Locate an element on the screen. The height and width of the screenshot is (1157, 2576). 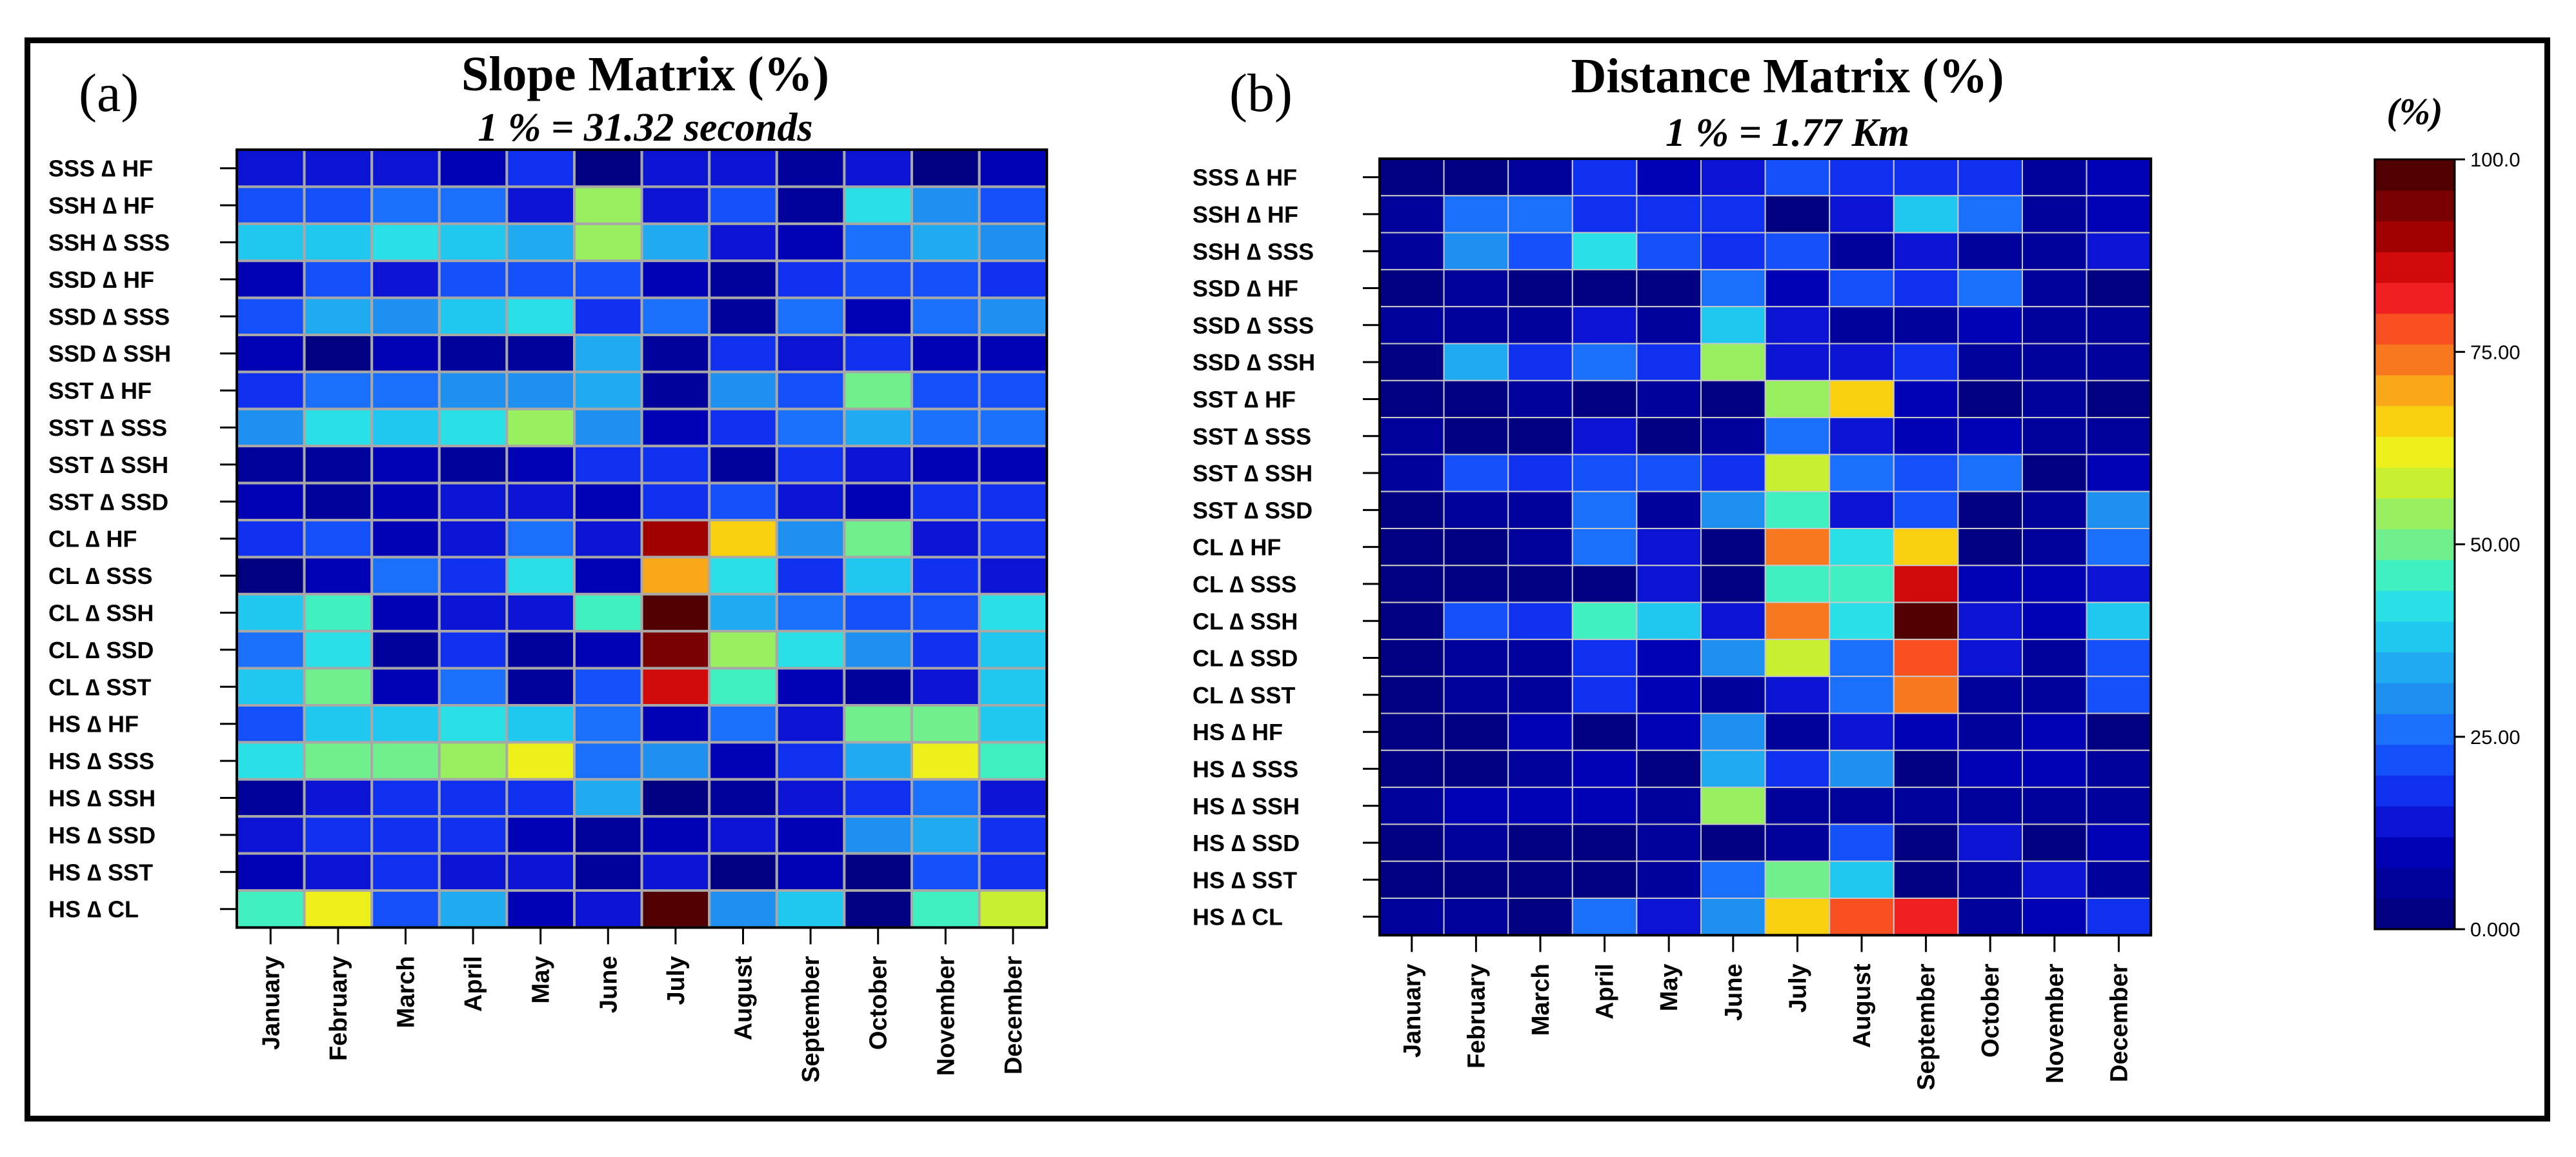
panel-b-col-label: April is located at coordinates (1605, 991).